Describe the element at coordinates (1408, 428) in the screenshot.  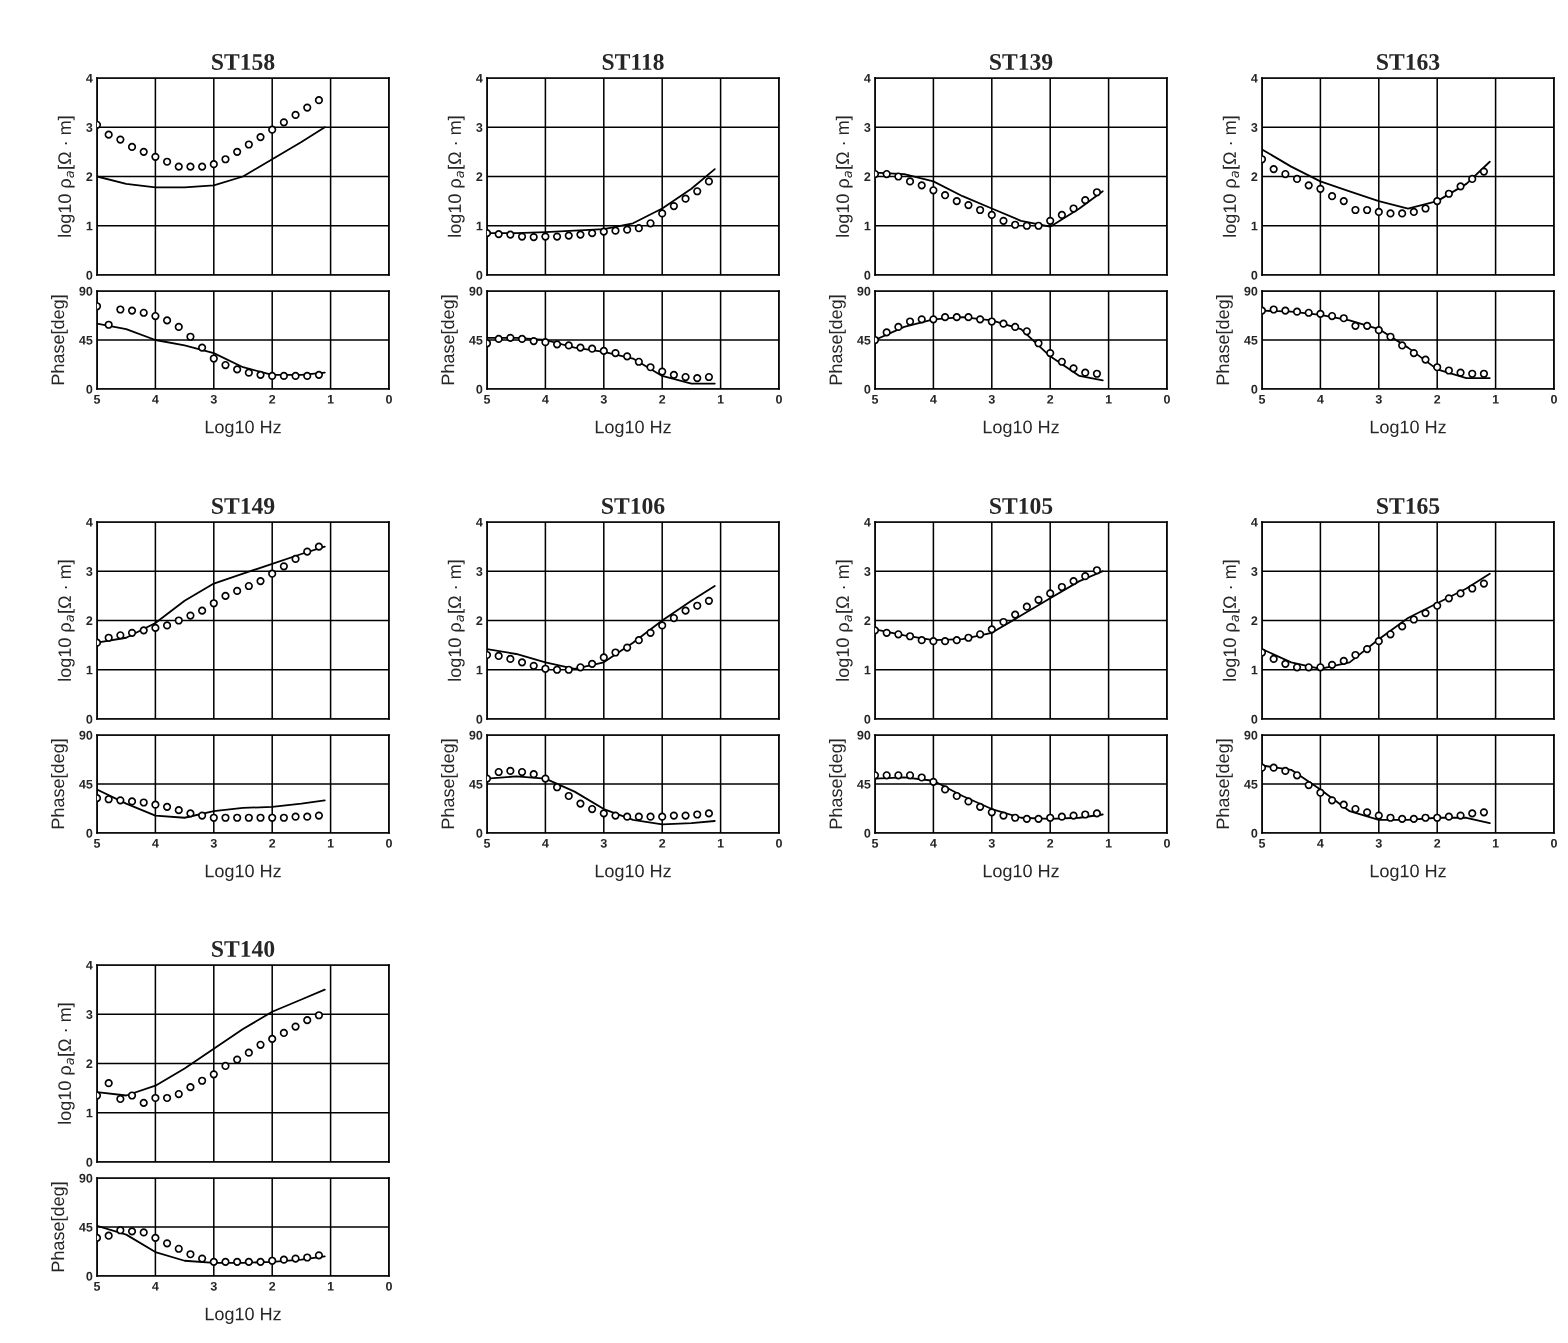
I see `x-axis-title: Log10 Hz` at that location.